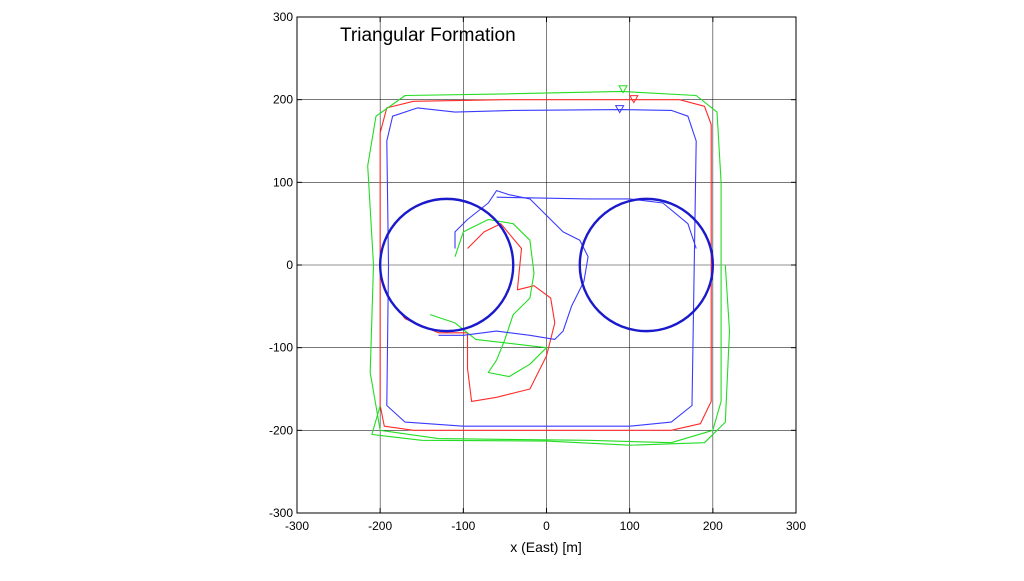 Image resolution: width=1024 pixels, height=581 pixels. I want to click on x-tick-label-2: -100, so click(463, 526).